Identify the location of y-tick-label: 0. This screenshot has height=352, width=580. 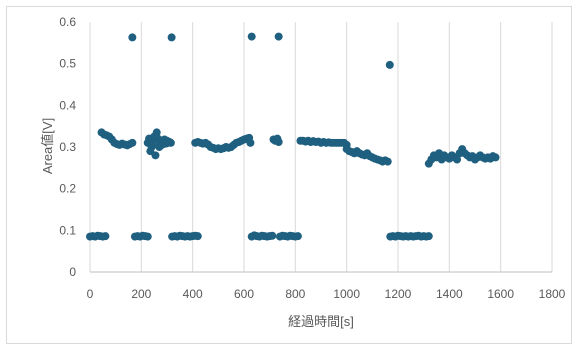
(72, 272).